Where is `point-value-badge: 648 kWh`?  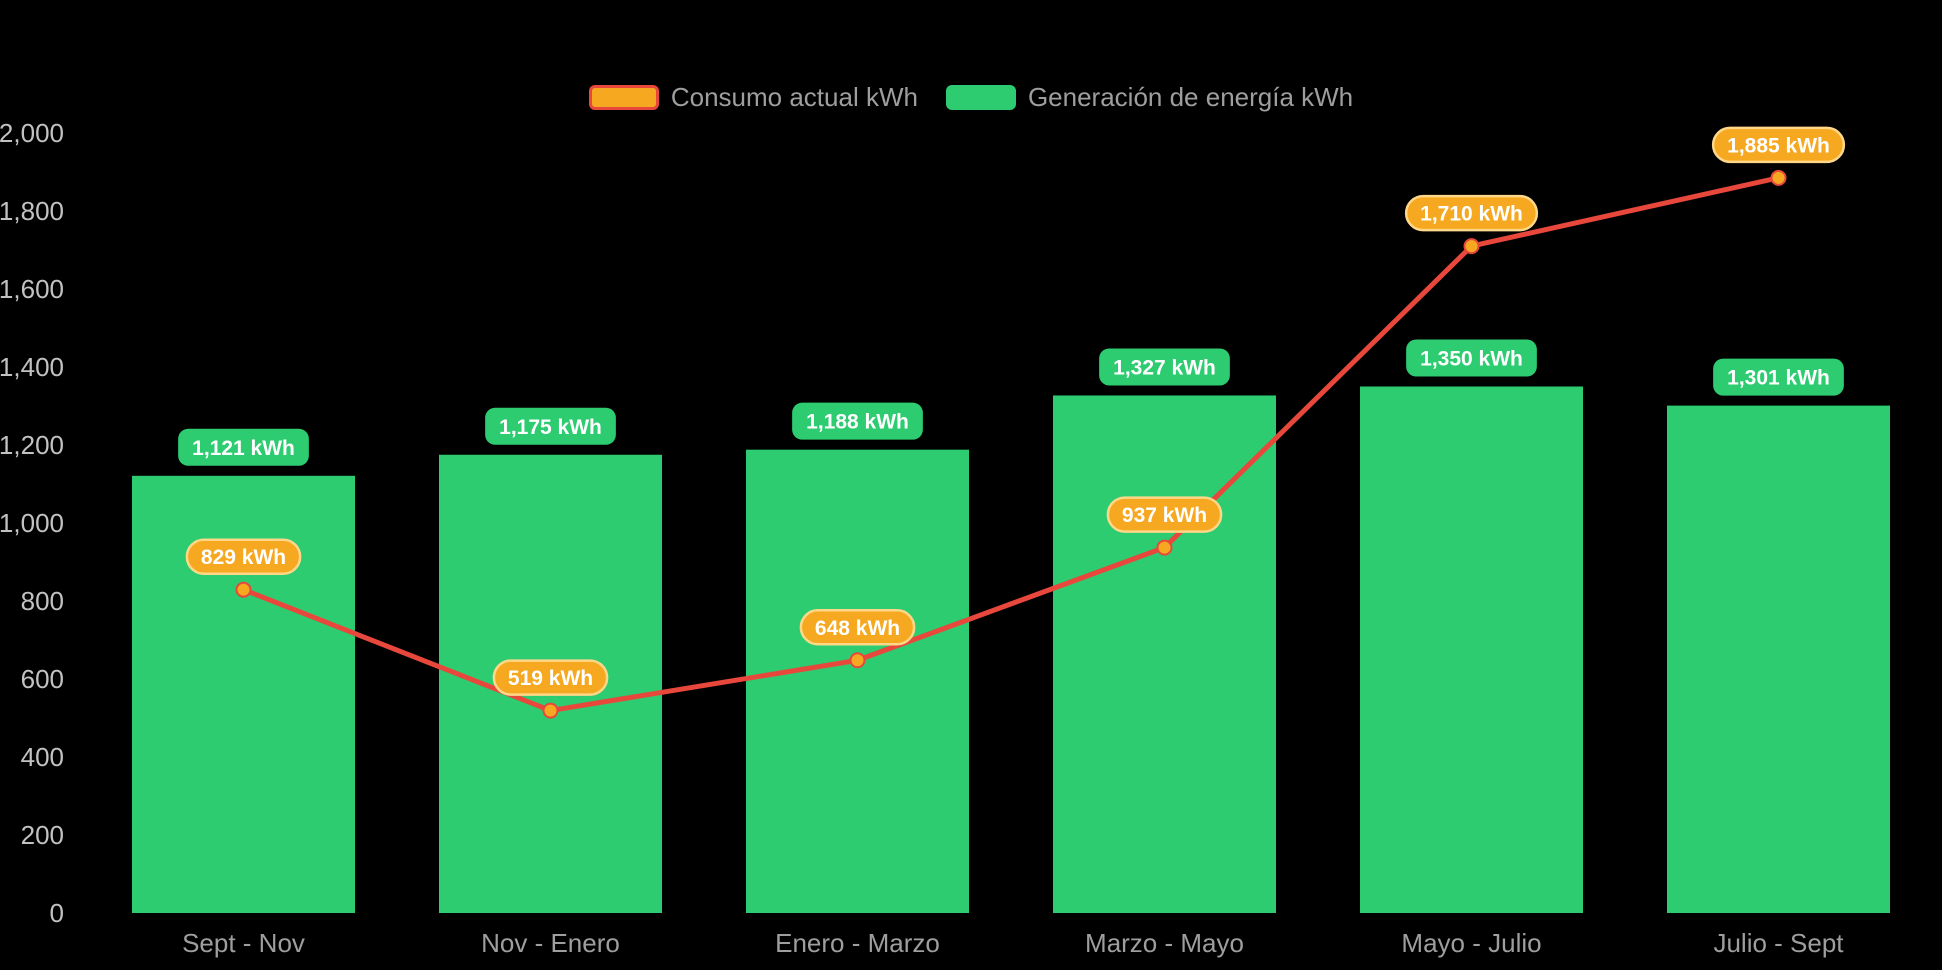 point-value-badge: 648 kWh is located at coordinates (857, 627).